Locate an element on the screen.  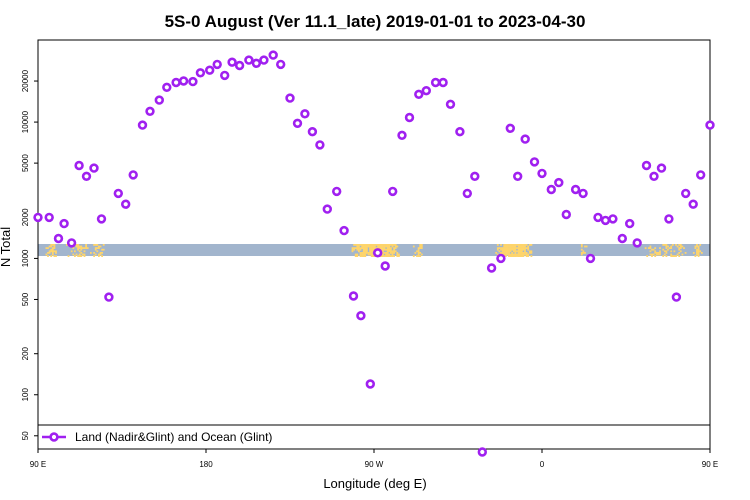
x-tick-label: 0 is located at coordinates (542, 464).